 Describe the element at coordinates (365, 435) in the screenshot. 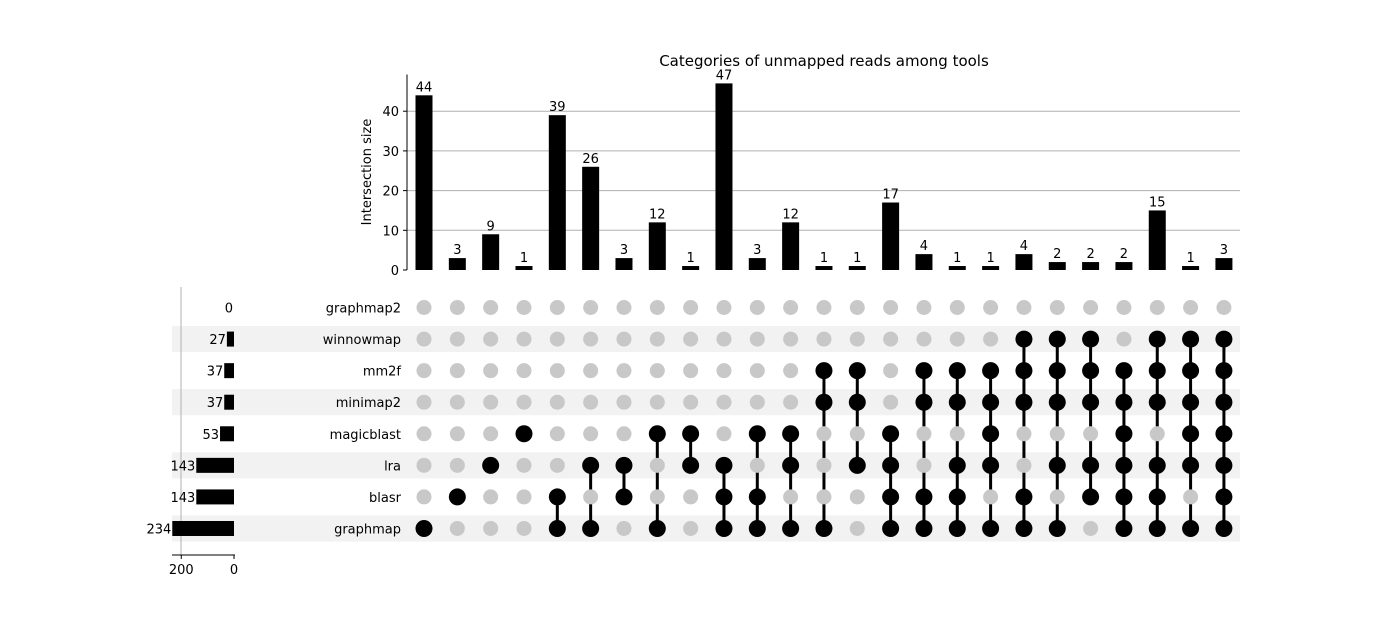

I see `set-name-label: magicblast` at that location.